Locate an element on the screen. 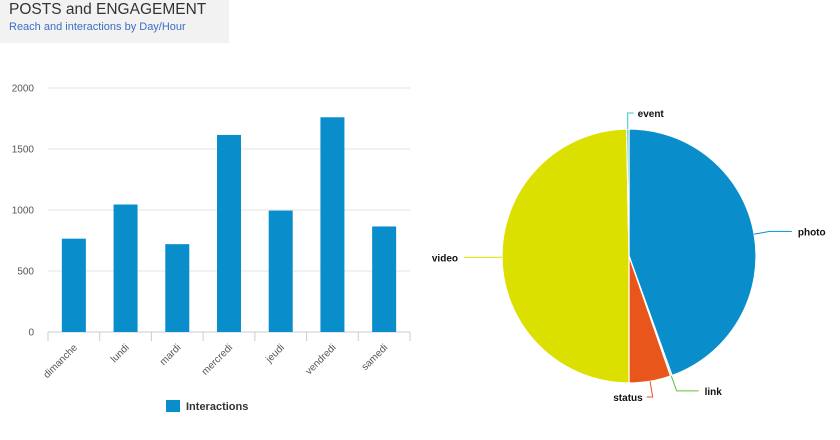 Image resolution: width=840 pixels, height=440 pixels. bar-dimanche is located at coordinates (73, 285).